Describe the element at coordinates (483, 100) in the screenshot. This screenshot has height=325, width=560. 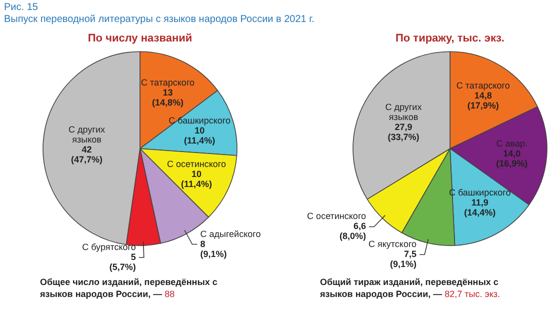
I see `data-label: 14,8 (17,9%)` at that location.